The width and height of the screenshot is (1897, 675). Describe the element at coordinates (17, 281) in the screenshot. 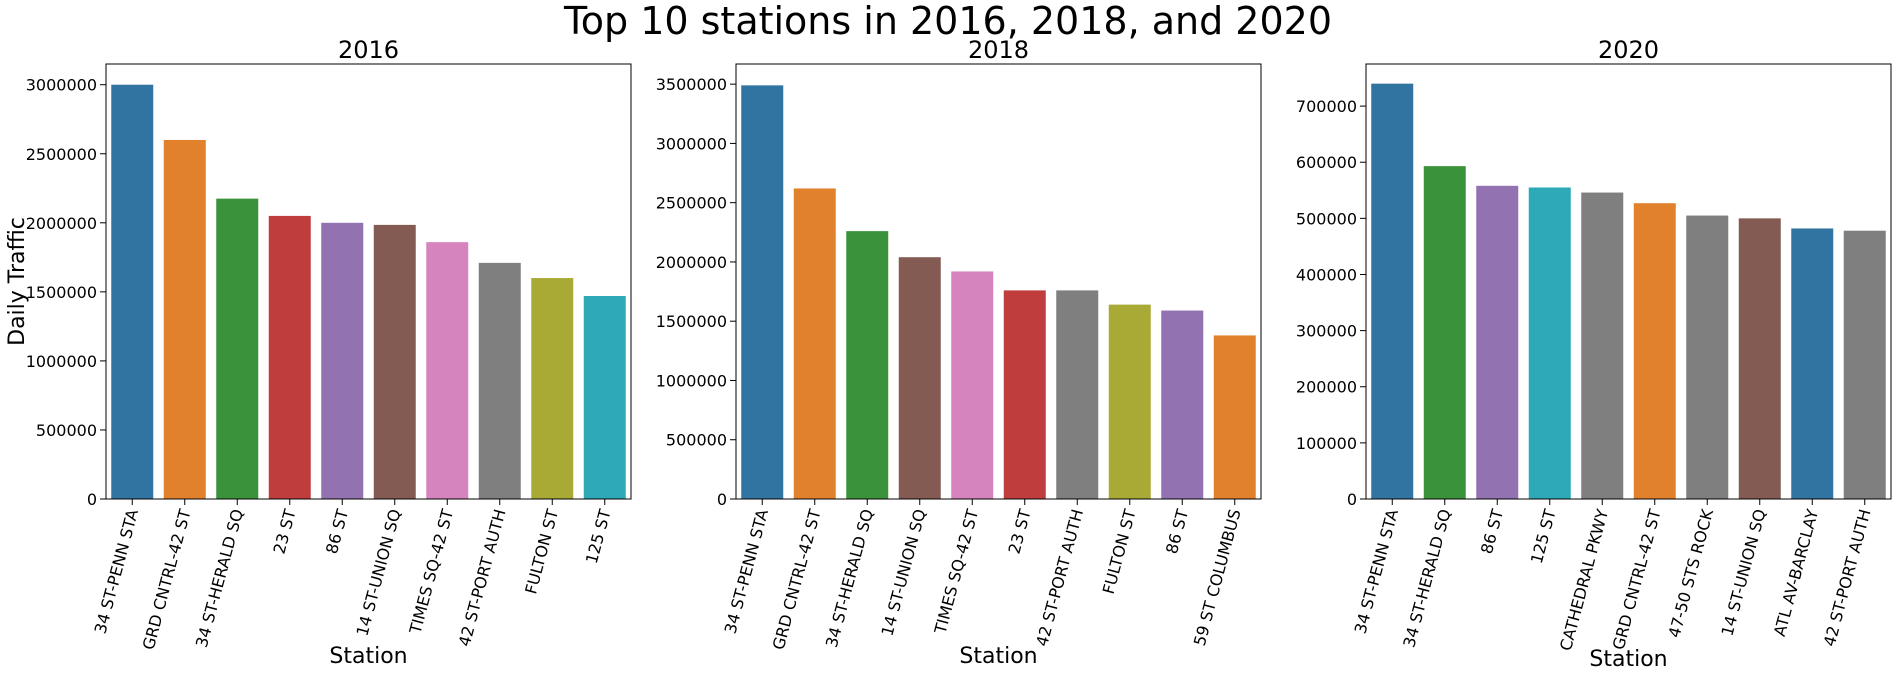

I see `y-axis-label: Daily Traffic` at that location.